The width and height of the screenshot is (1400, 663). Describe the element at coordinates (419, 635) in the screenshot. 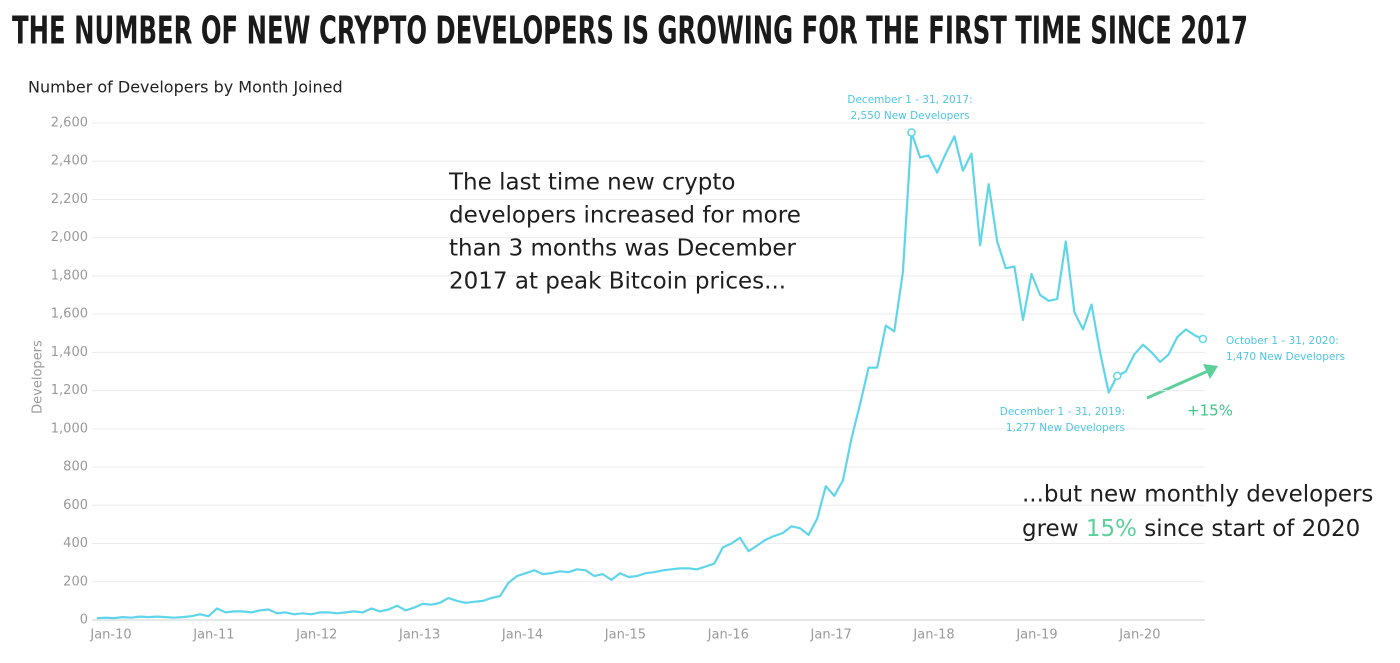

I see `x-tick-label: Jan-13` at that location.